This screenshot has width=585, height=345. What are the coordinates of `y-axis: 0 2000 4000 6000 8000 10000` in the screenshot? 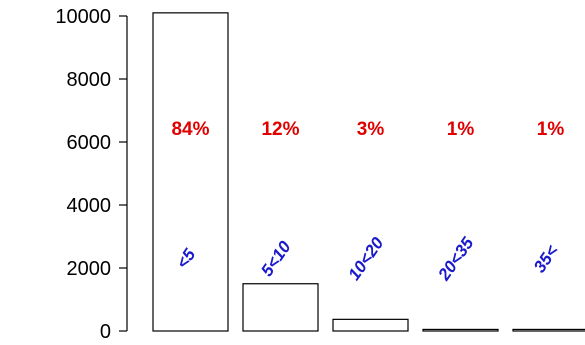 It's located at (91, 174).